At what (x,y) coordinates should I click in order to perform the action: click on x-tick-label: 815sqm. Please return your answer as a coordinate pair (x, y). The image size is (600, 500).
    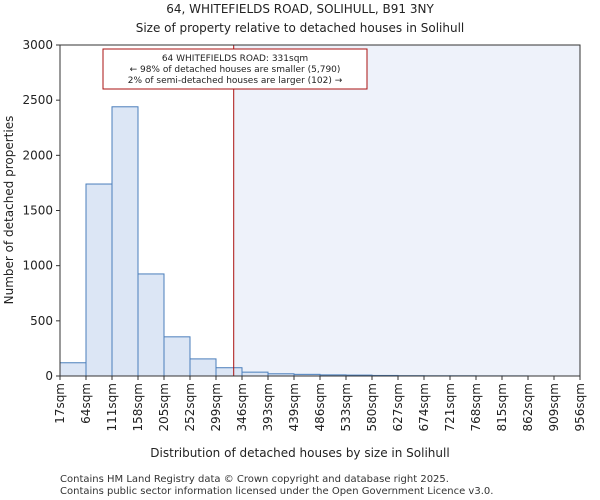
    Looking at the image, I should click on (502, 407).